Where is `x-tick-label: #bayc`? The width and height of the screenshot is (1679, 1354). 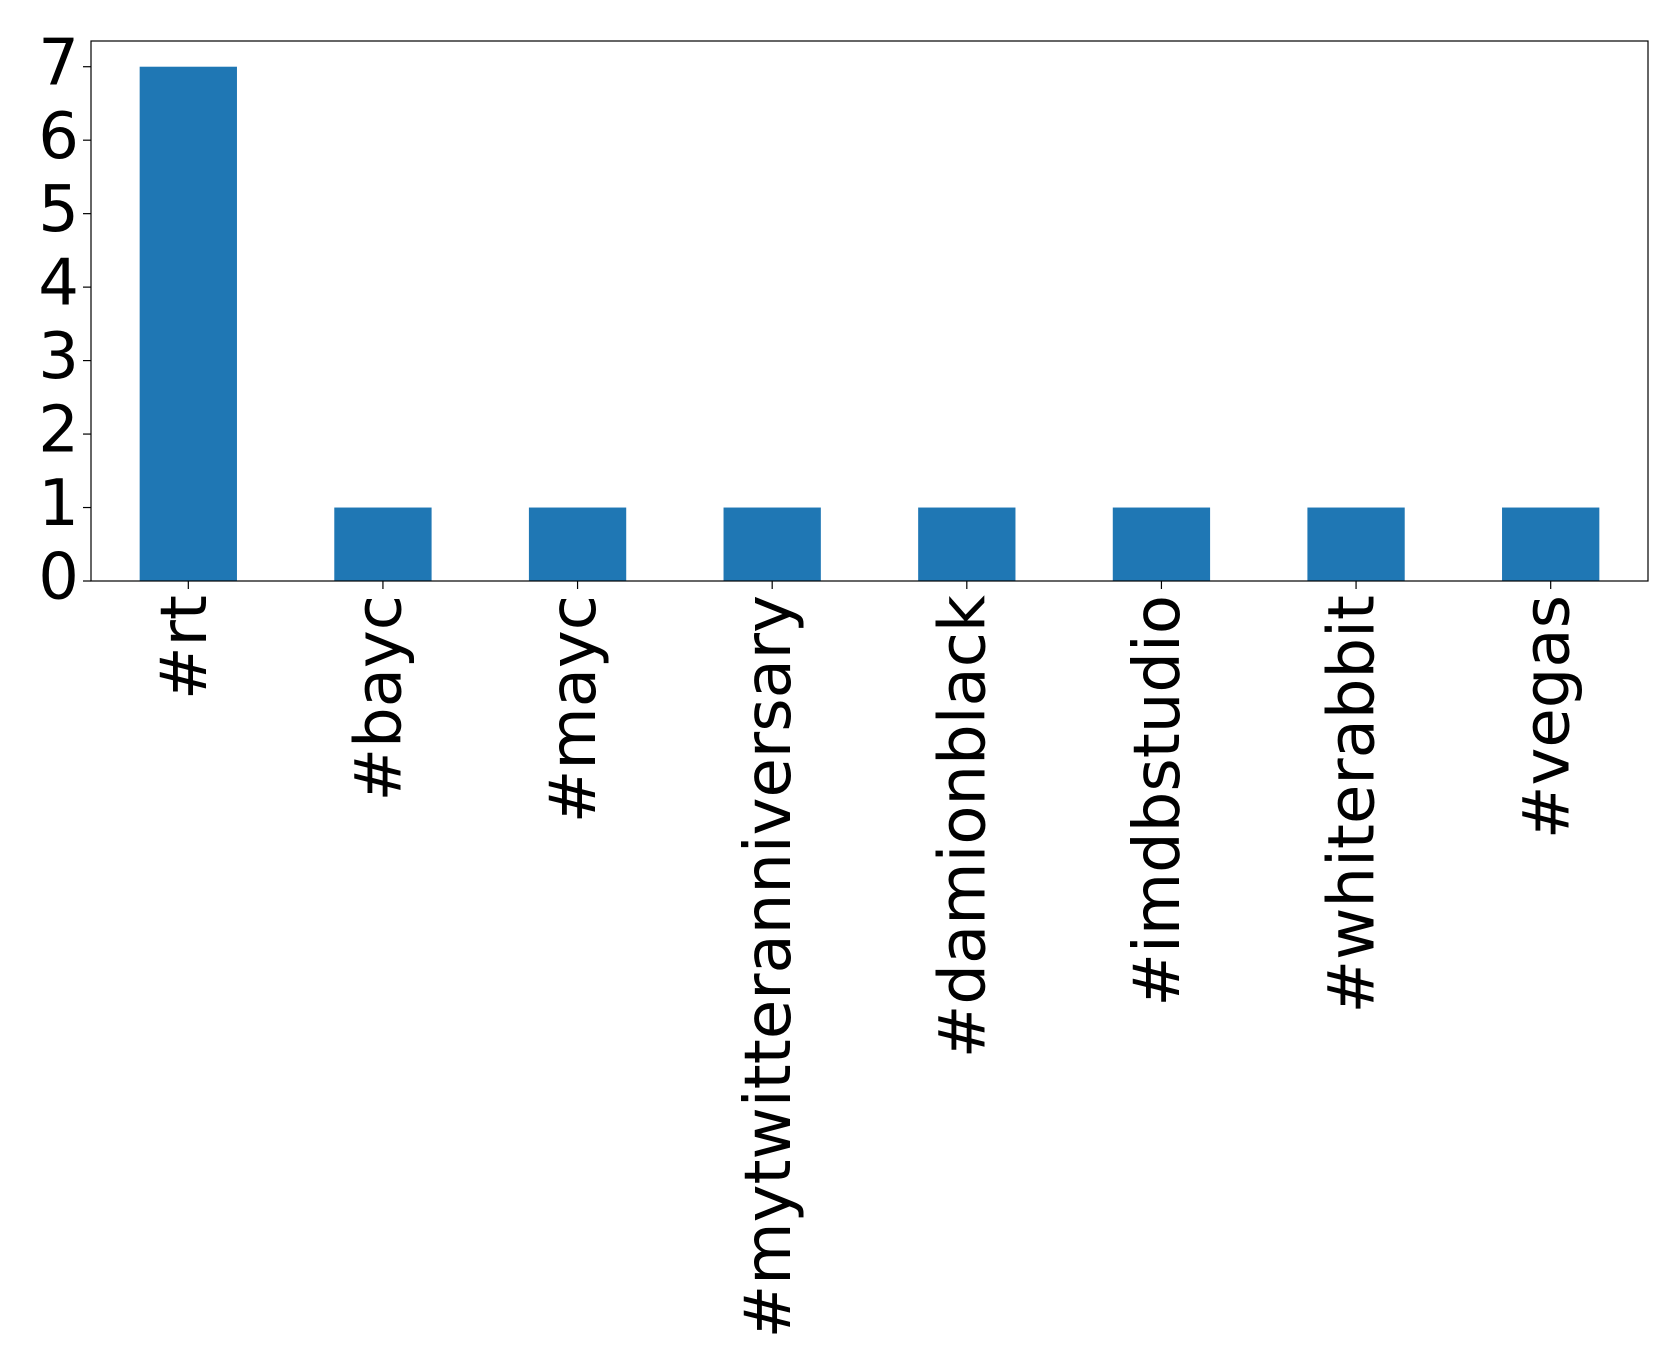
x-tick-label: #bayc is located at coordinates (380, 698).